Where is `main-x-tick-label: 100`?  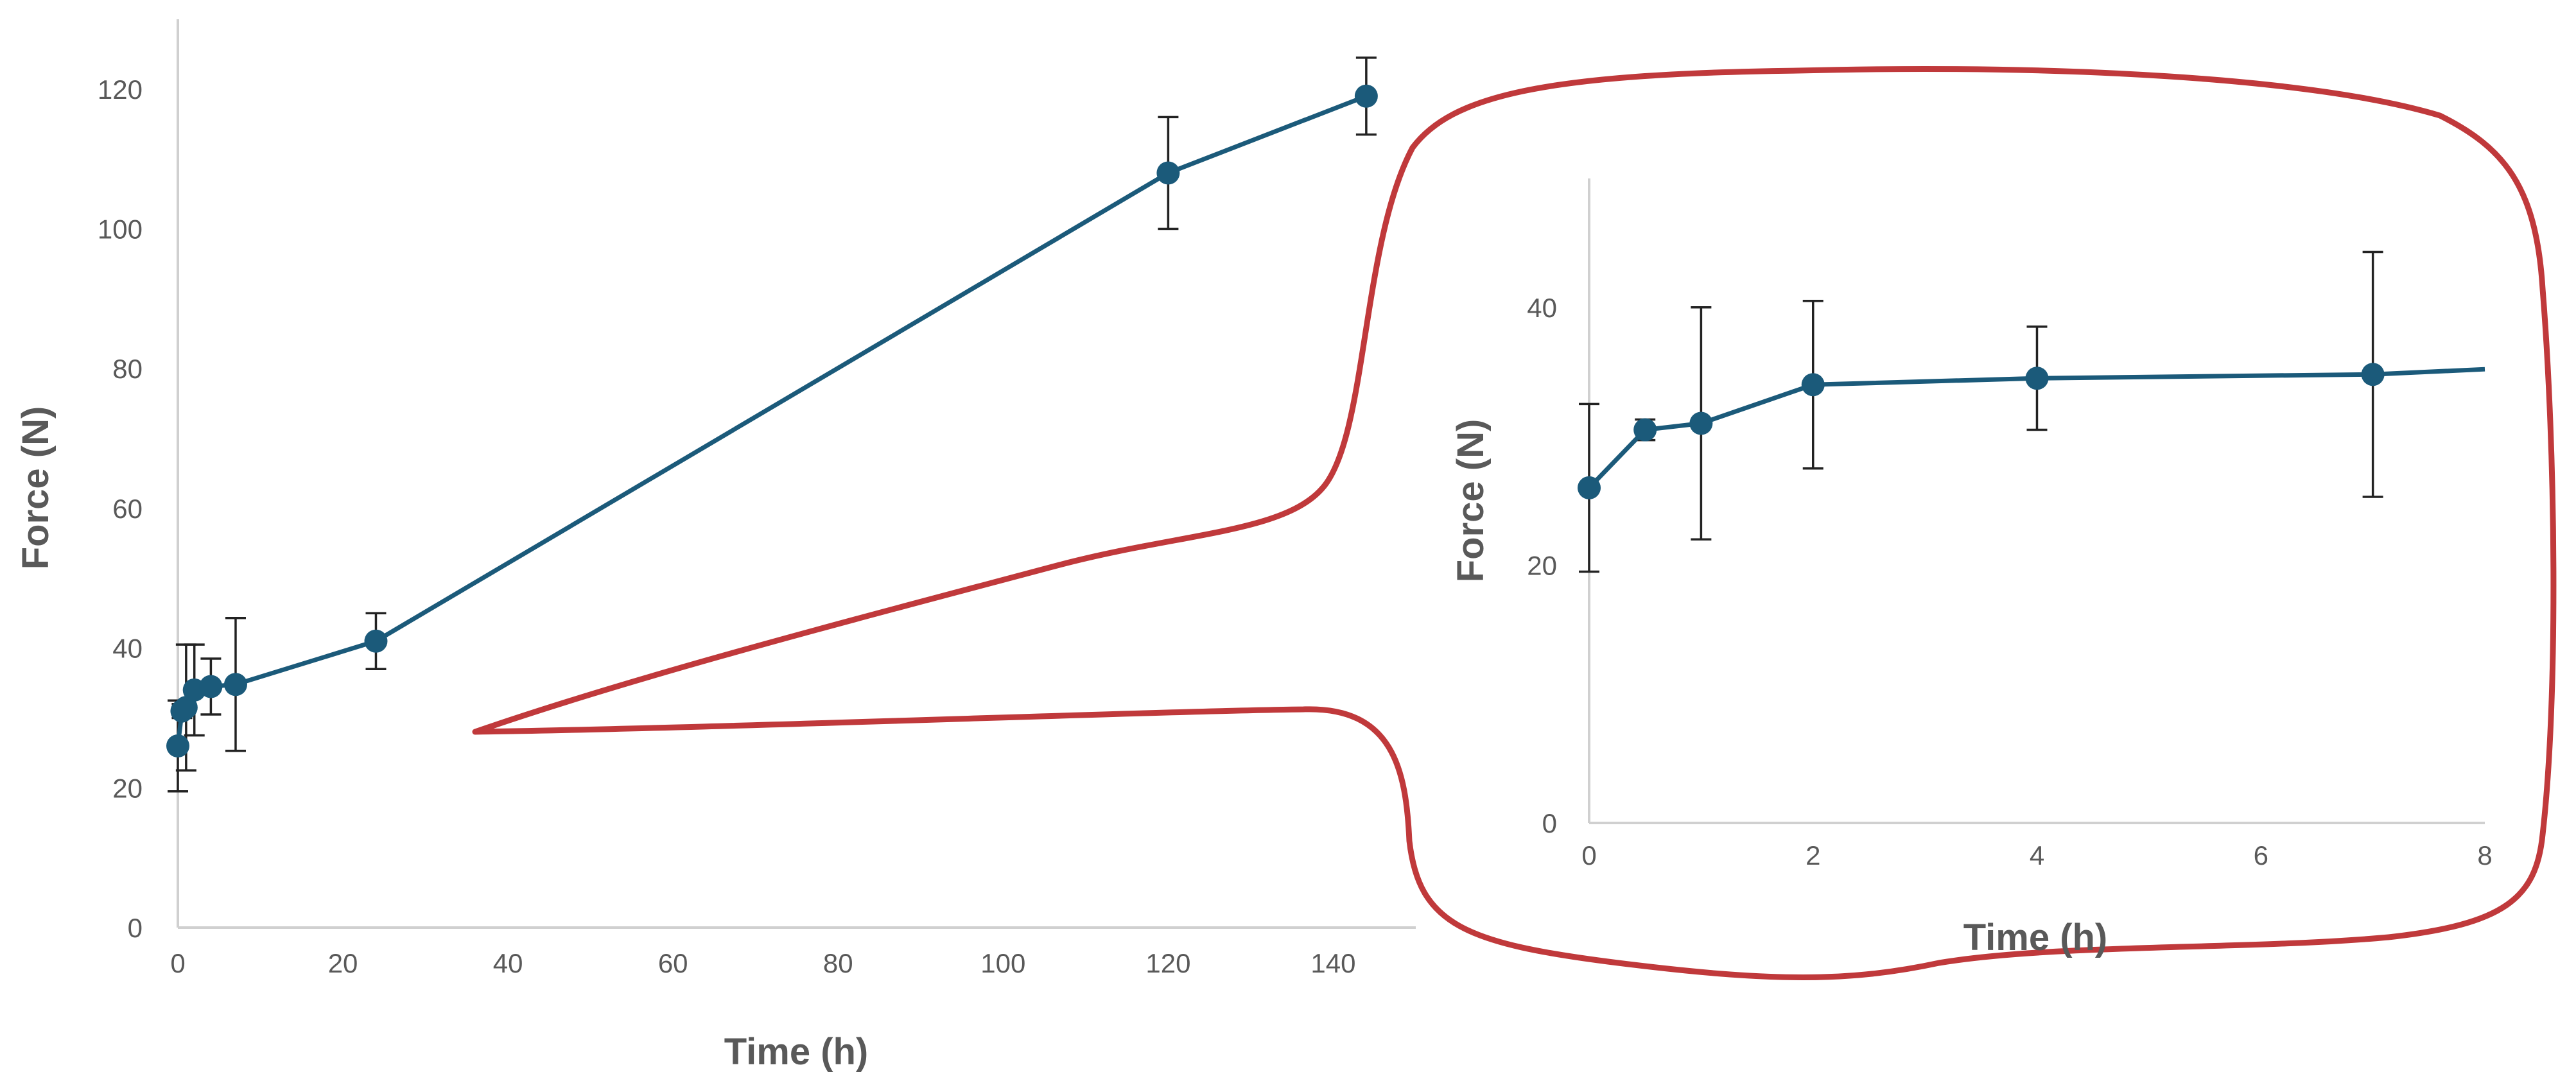
main-x-tick-label: 100 is located at coordinates (1002, 963).